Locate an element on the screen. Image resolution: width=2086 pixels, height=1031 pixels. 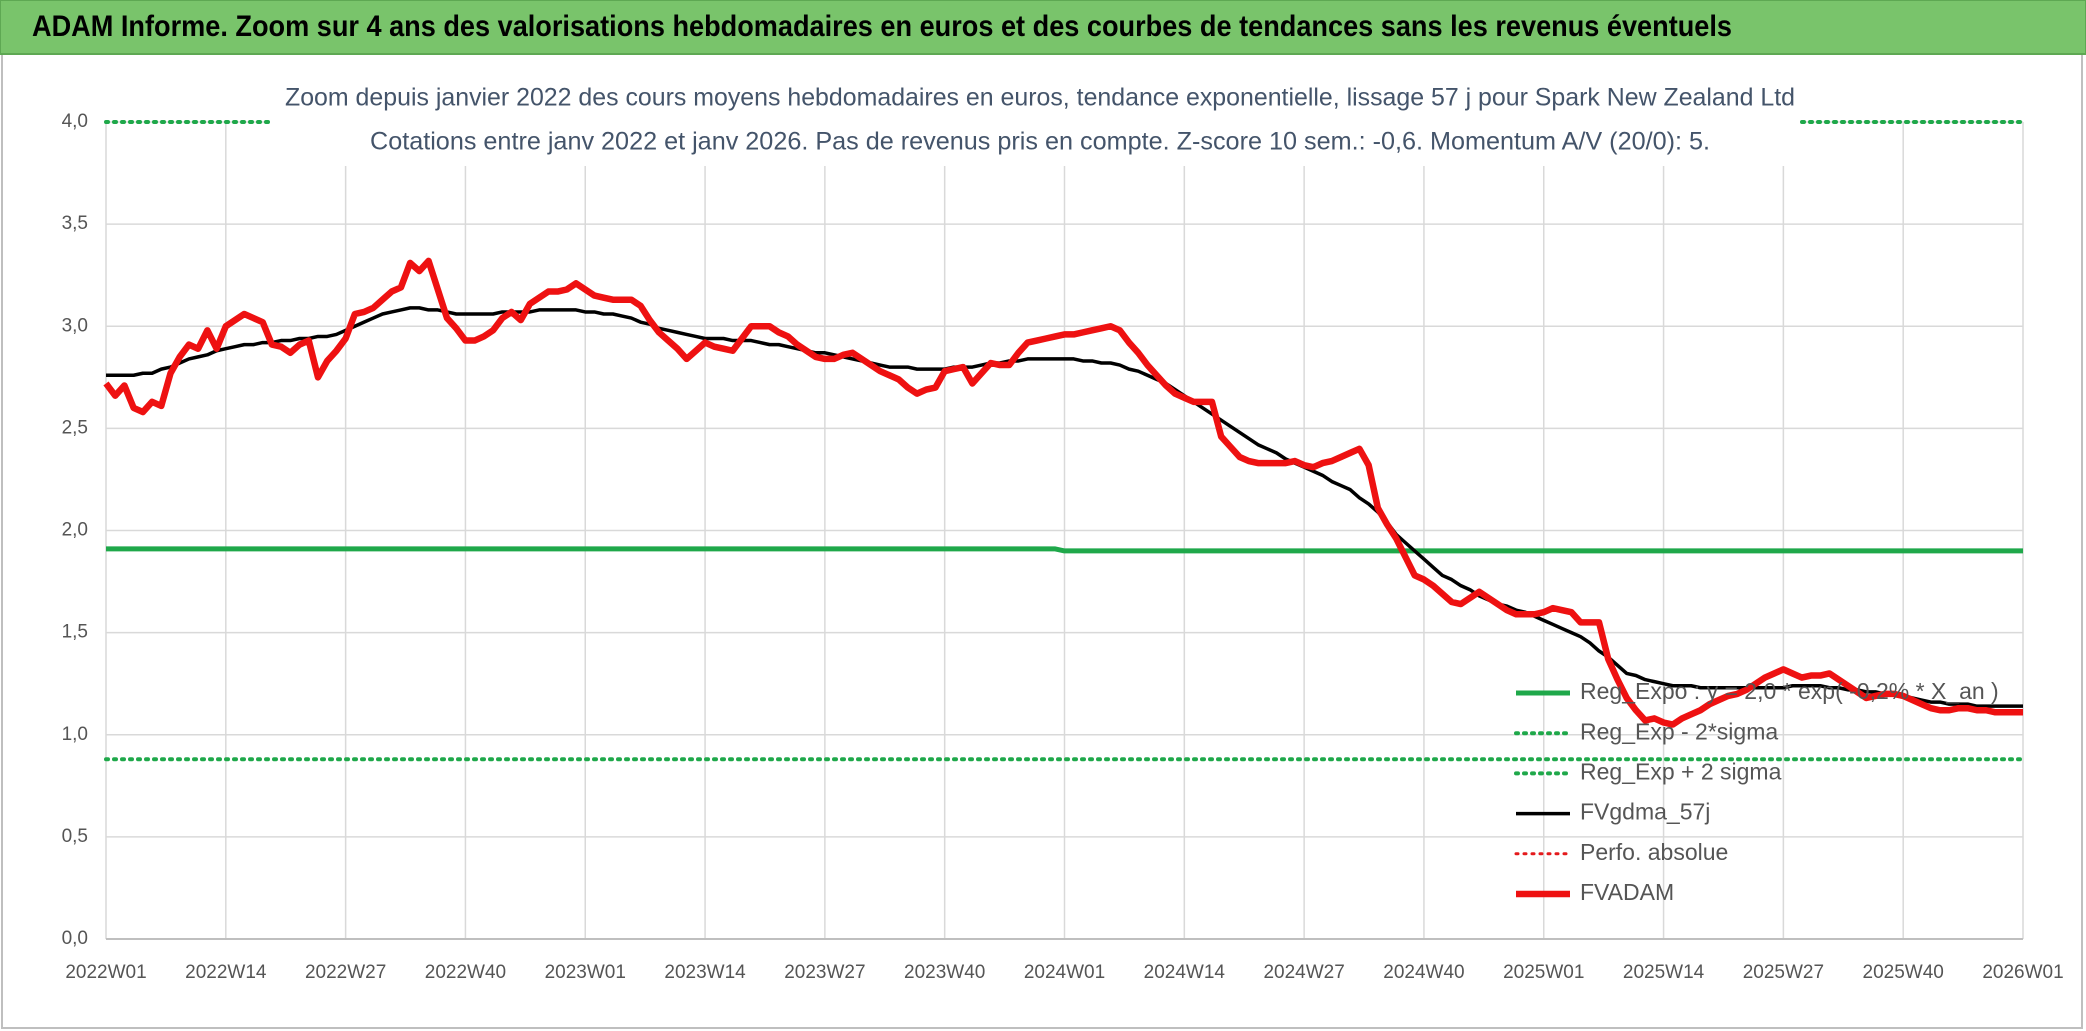
legend-label: Reg_Exp + 2 sigma is located at coordinates (1681, 771).